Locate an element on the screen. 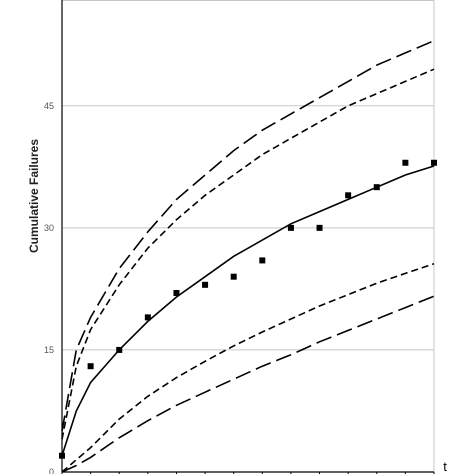  y-tick-label: 0 is located at coordinates (51, 470).